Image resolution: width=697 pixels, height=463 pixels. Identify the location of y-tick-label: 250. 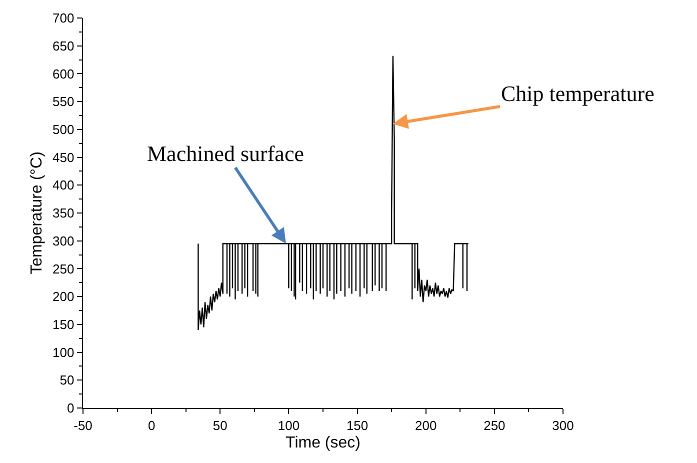
(63, 268).